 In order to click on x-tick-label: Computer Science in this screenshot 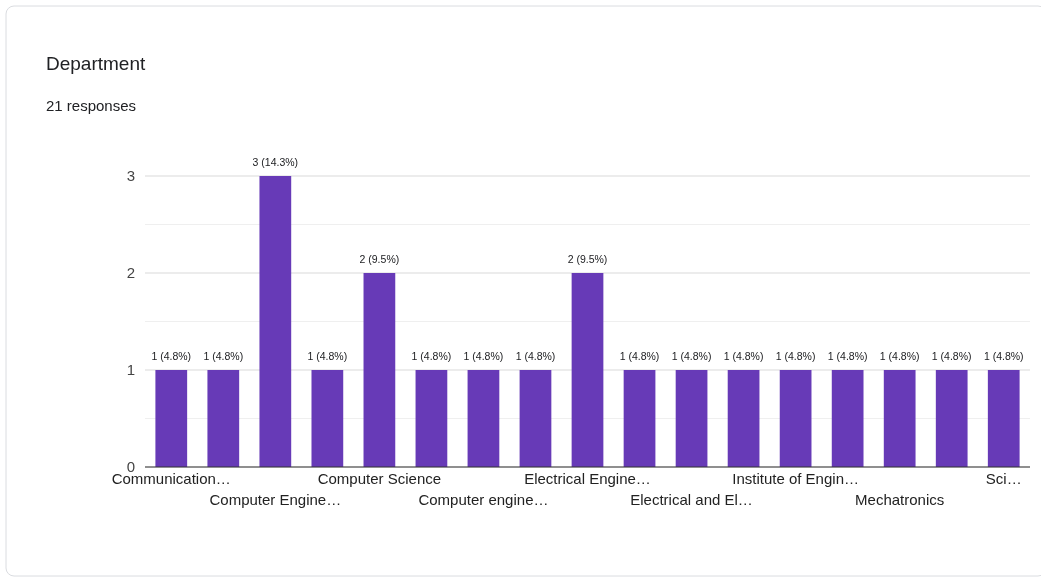, I will do `click(379, 478)`.